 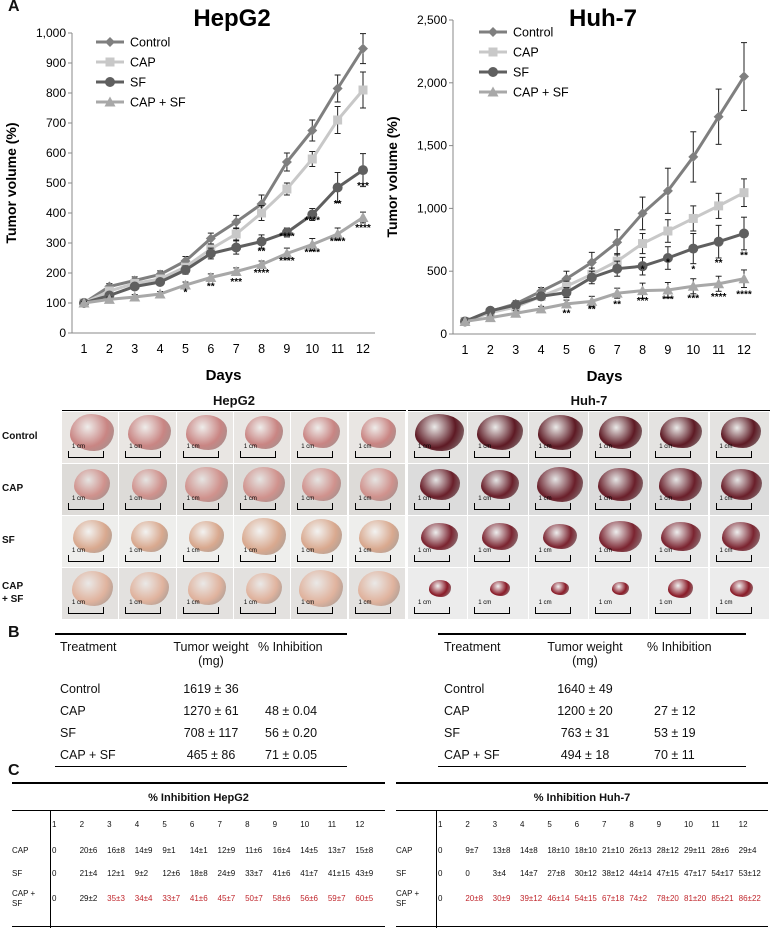 What do you see at coordinates (744, 350) in the screenshot?
I see `huh7-xtick-label: 12` at bounding box center [744, 350].